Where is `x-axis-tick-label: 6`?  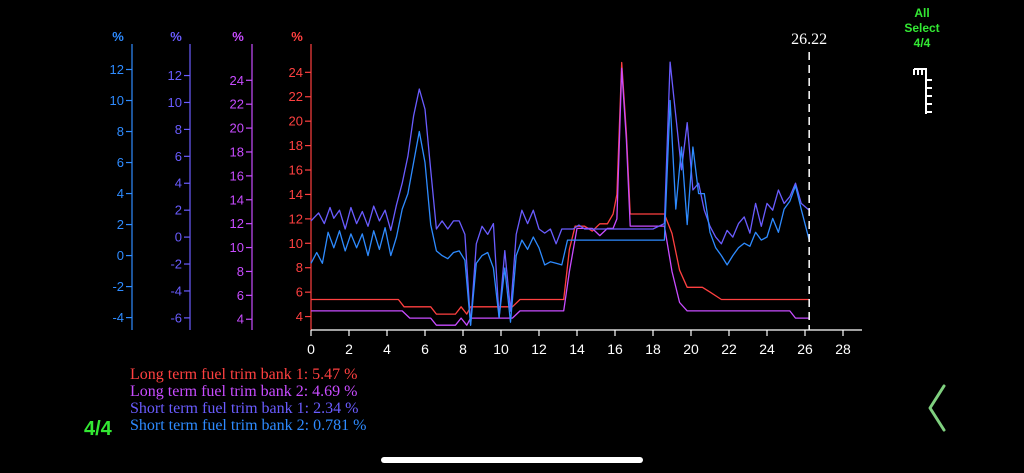 x-axis-tick-label: 6 is located at coordinates (425, 349).